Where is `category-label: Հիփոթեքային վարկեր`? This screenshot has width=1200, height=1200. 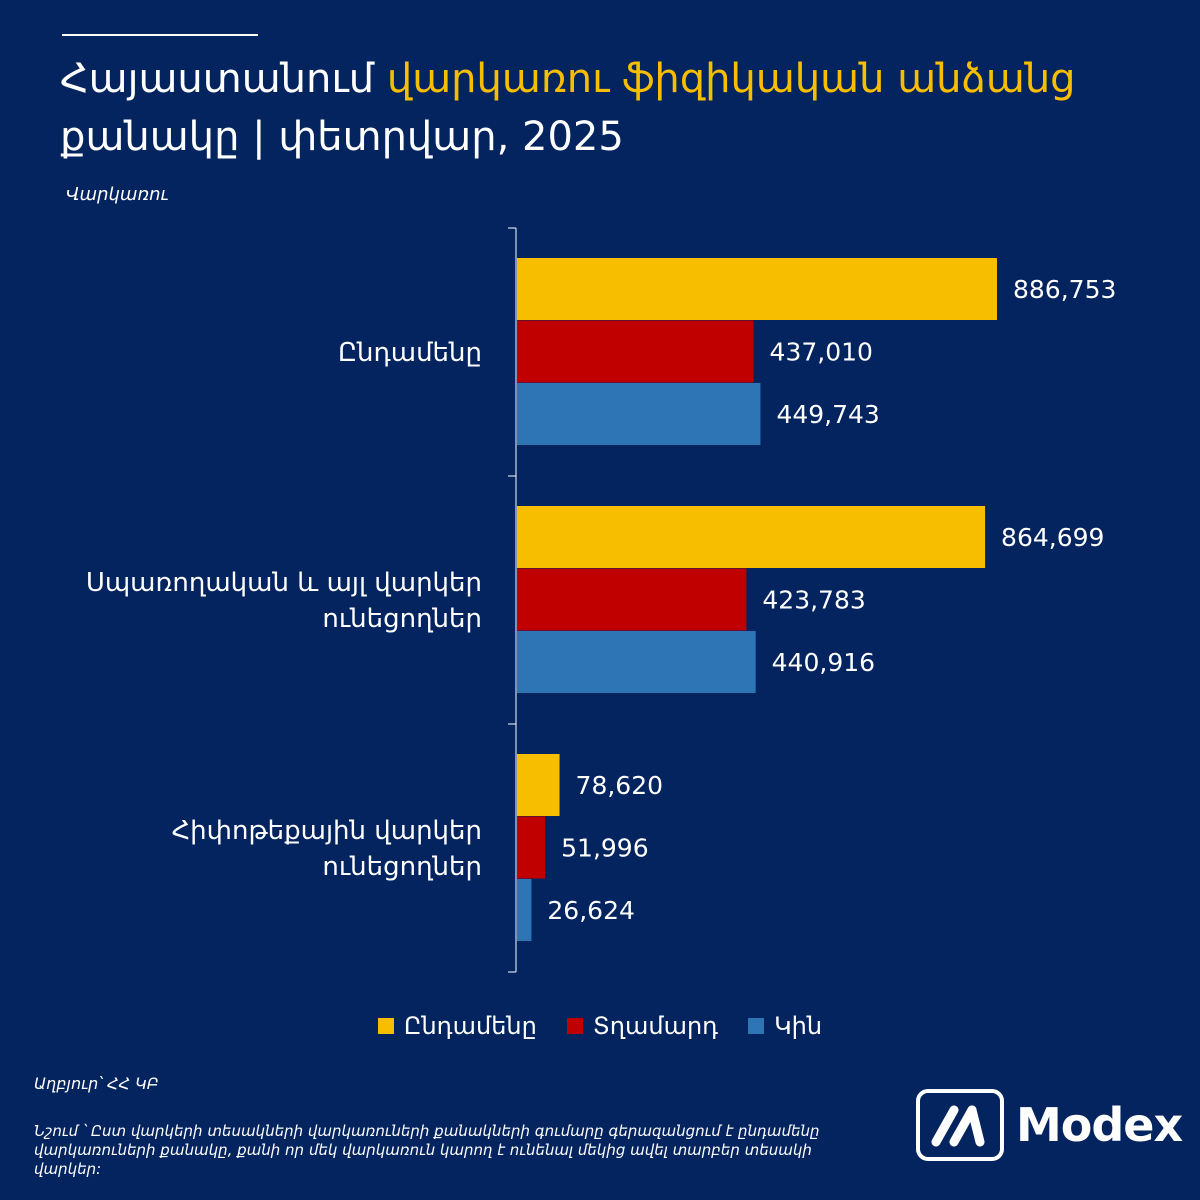
category-label: Հիփոթեքային վարկեր is located at coordinates (327, 831).